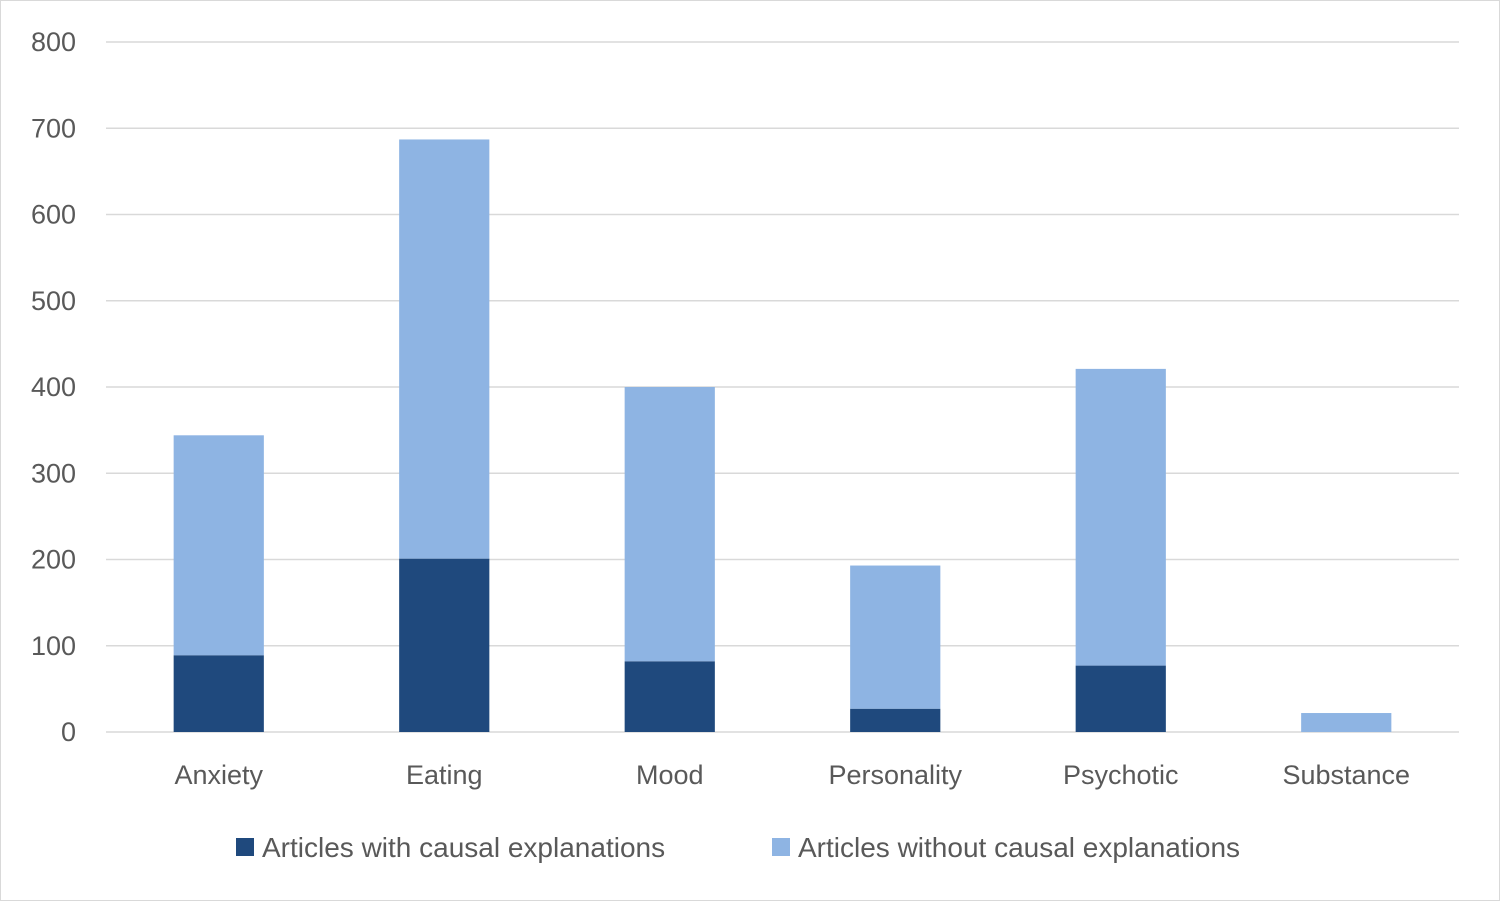 This screenshot has height=902, width=1500. What do you see at coordinates (1019, 847) in the screenshot?
I see `legend-label-2: Articles without causal explanations` at bounding box center [1019, 847].